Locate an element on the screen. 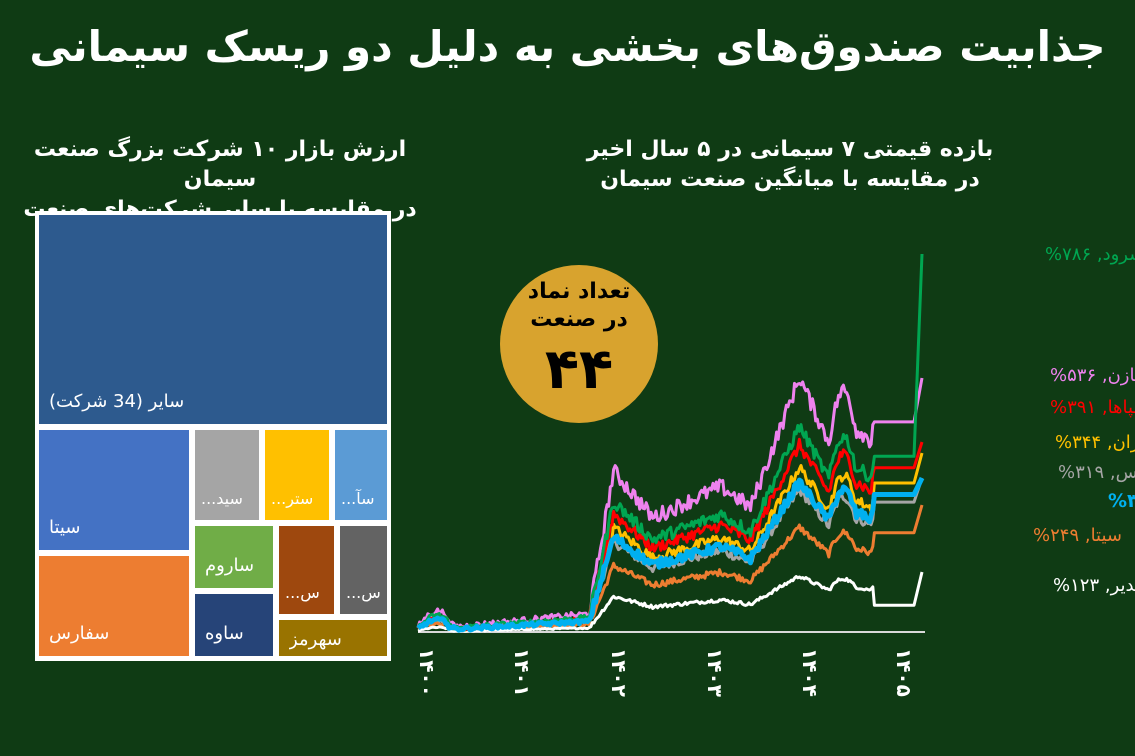 The width and height of the screenshot is (1135, 756). series-end-label: سغدیر, ۱۲۳% is located at coordinates (1094, 585).